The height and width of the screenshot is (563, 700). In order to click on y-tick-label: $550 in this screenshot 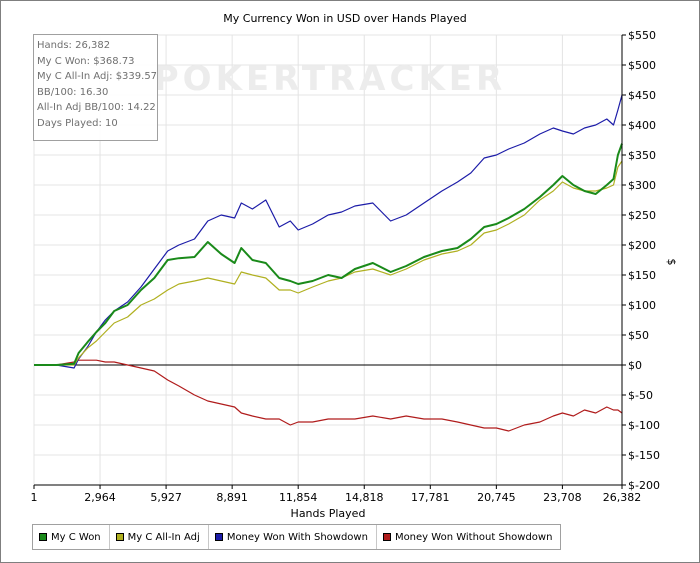, I will do `click(642, 35)`.